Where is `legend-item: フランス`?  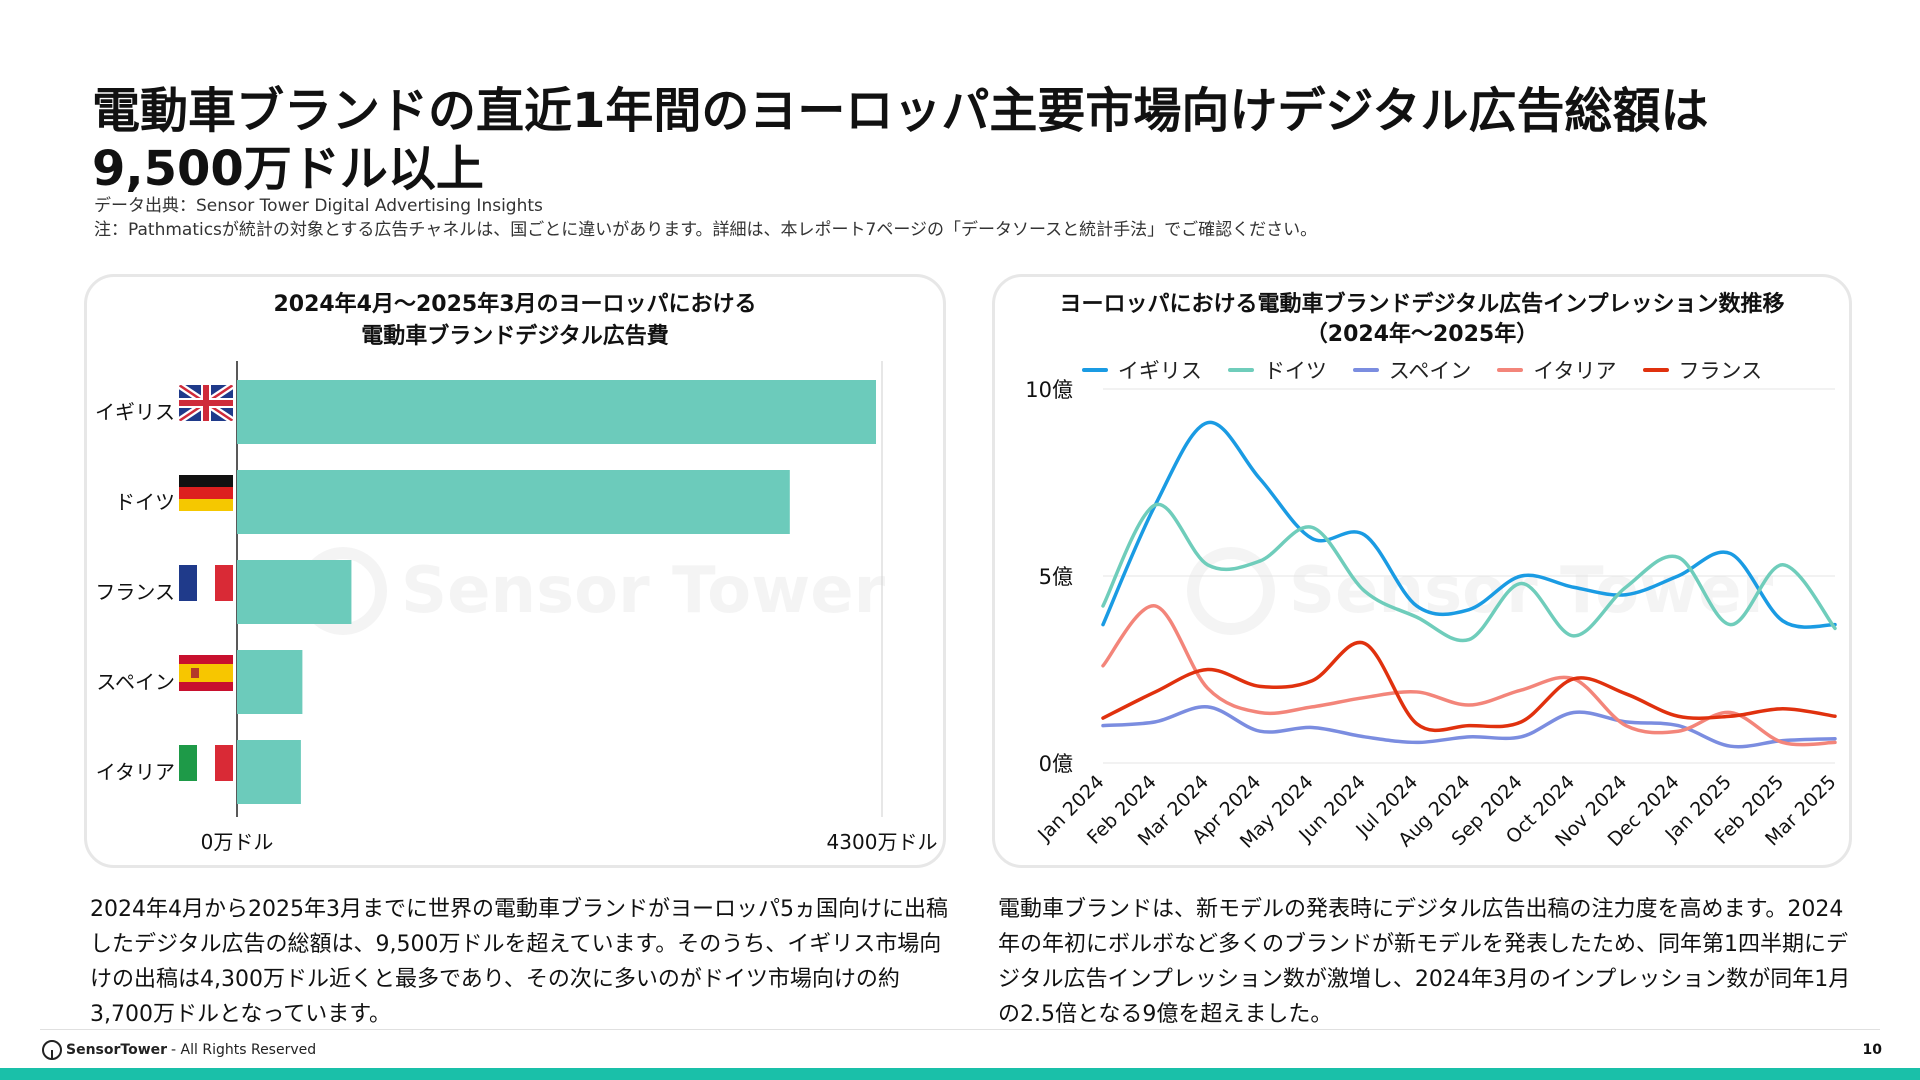 legend-item: フランス is located at coordinates (1702, 370).